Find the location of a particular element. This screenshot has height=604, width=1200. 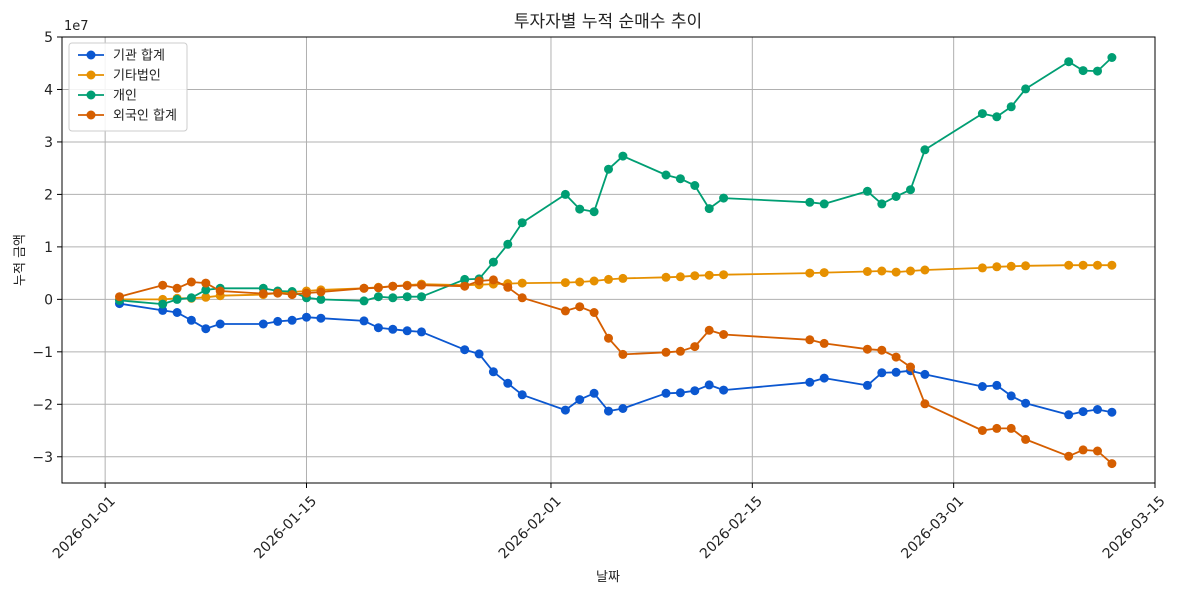

y-tick-label: 2 is located at coordinates (48, 195).